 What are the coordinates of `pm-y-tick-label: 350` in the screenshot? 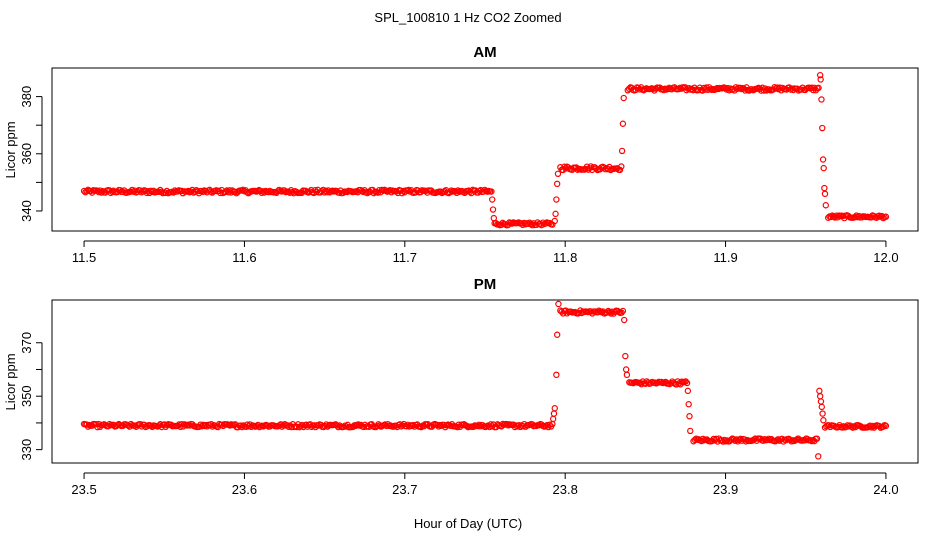 It's located at (26, 396).